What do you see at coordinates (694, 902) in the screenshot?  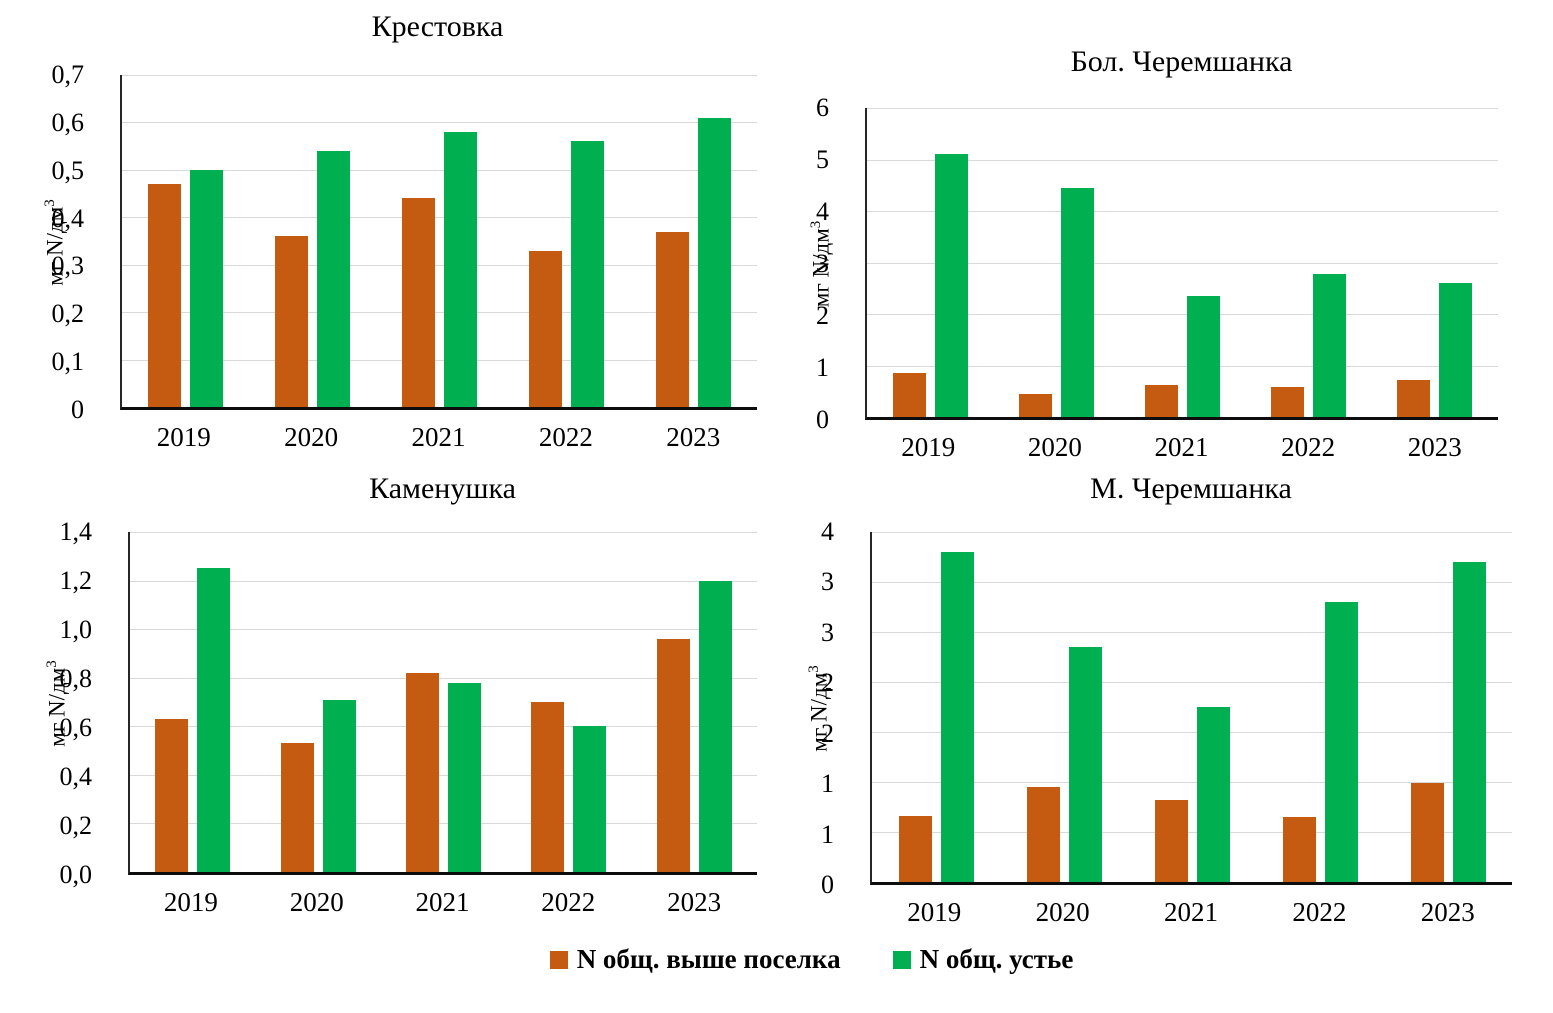 I see `x-axis-tick-label: 2023` at bounding box center [694, 902].